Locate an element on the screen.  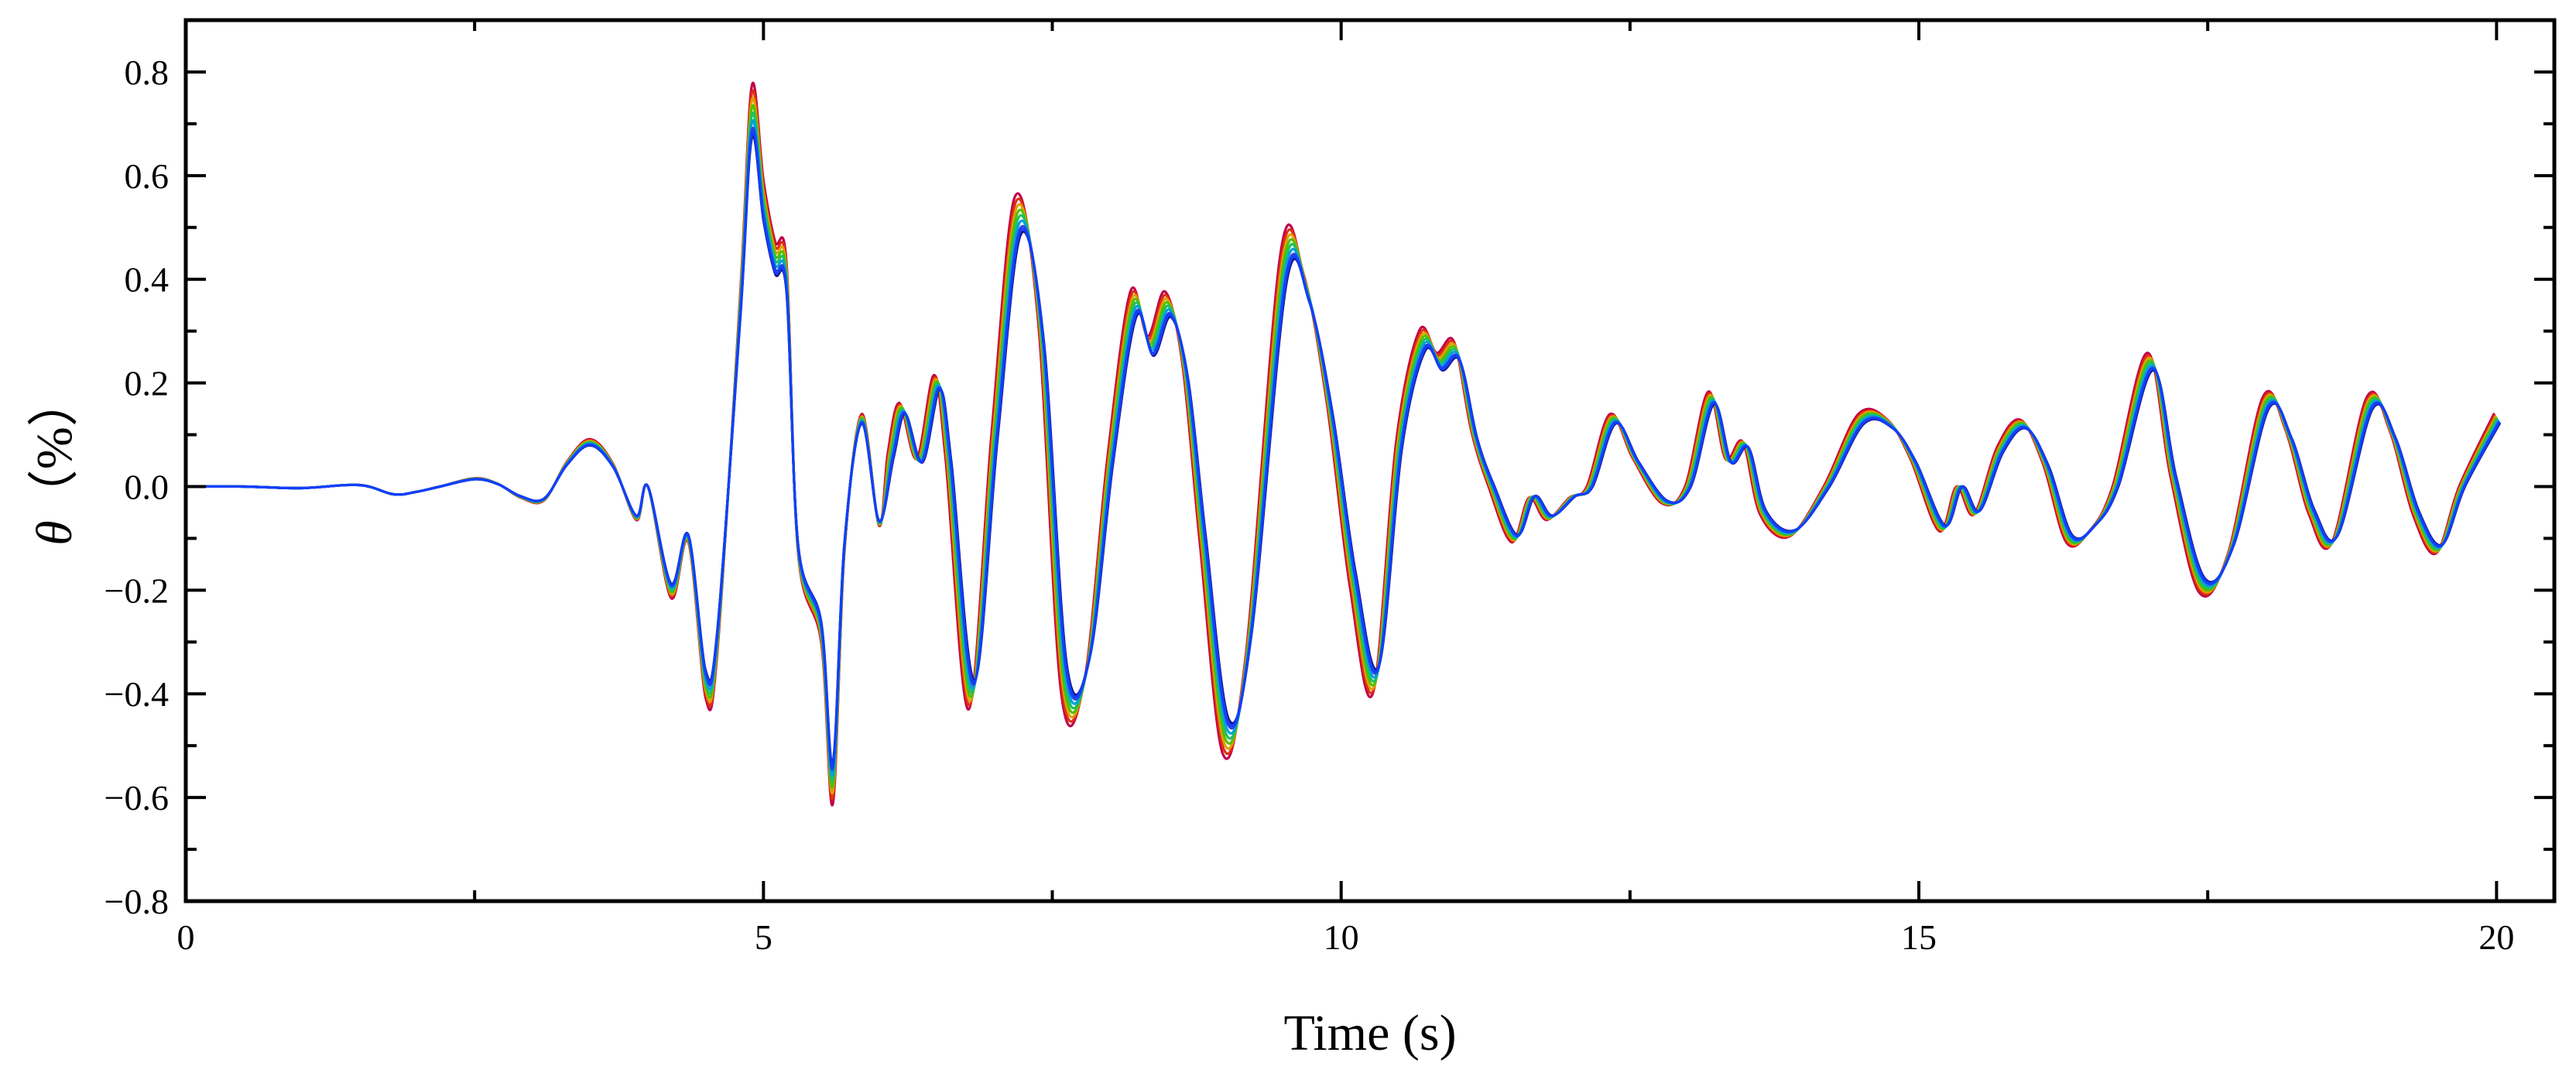
x-axis-title: Time (s) is located at coordinates (1369, 1033).